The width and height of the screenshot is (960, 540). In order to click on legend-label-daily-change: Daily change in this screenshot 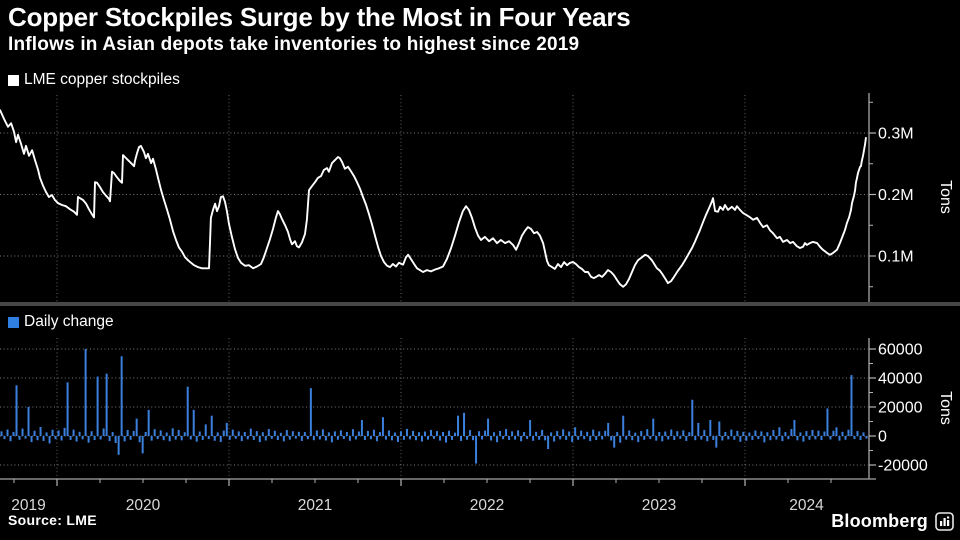, I will do `click(69, 321)`.